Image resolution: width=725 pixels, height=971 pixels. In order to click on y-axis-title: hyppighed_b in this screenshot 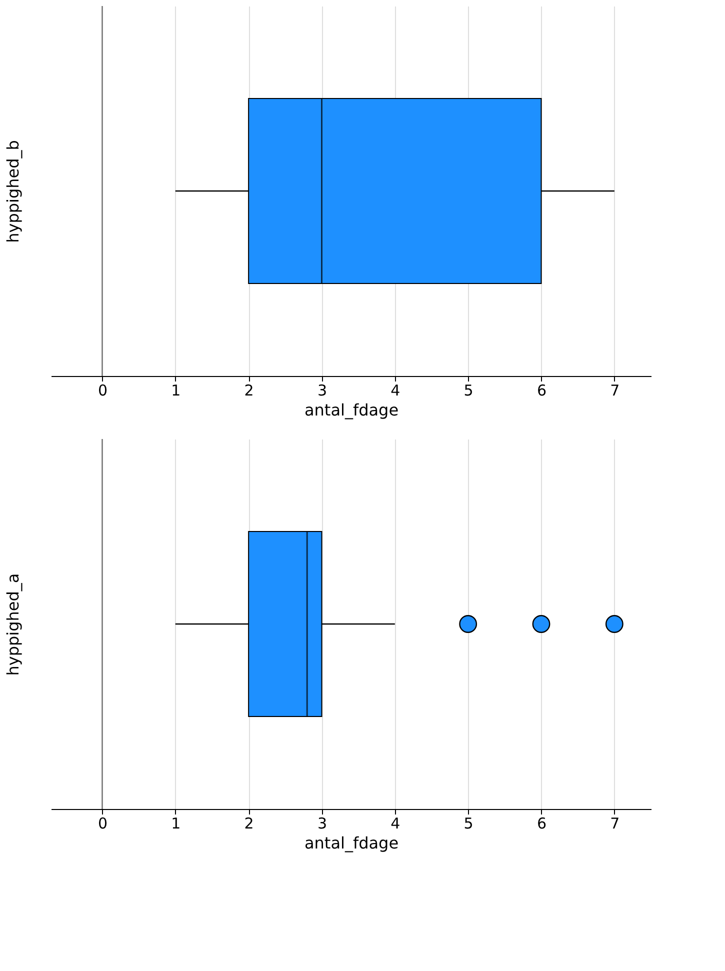, I will do `click(13, 191)`.